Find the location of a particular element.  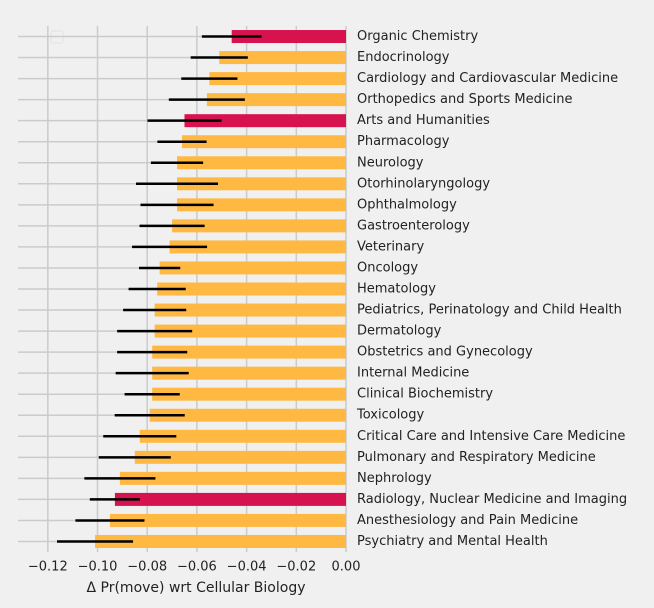

x-tick-label: −0.10 is located at coordinates (98, 567).